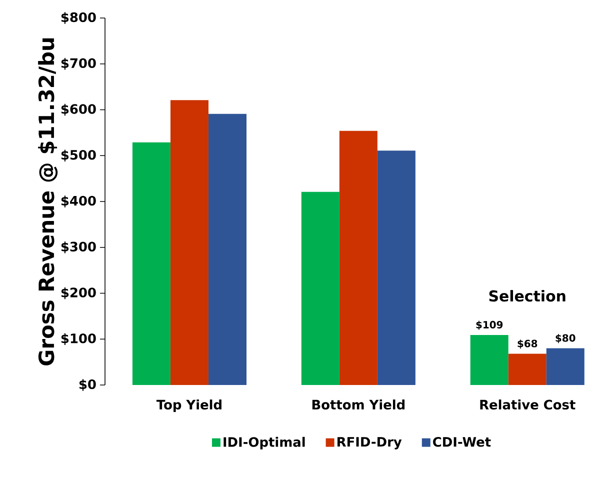 This screenshot has height=479, width=614. I want to click on y-tick-label: $500, so click(78, 156).